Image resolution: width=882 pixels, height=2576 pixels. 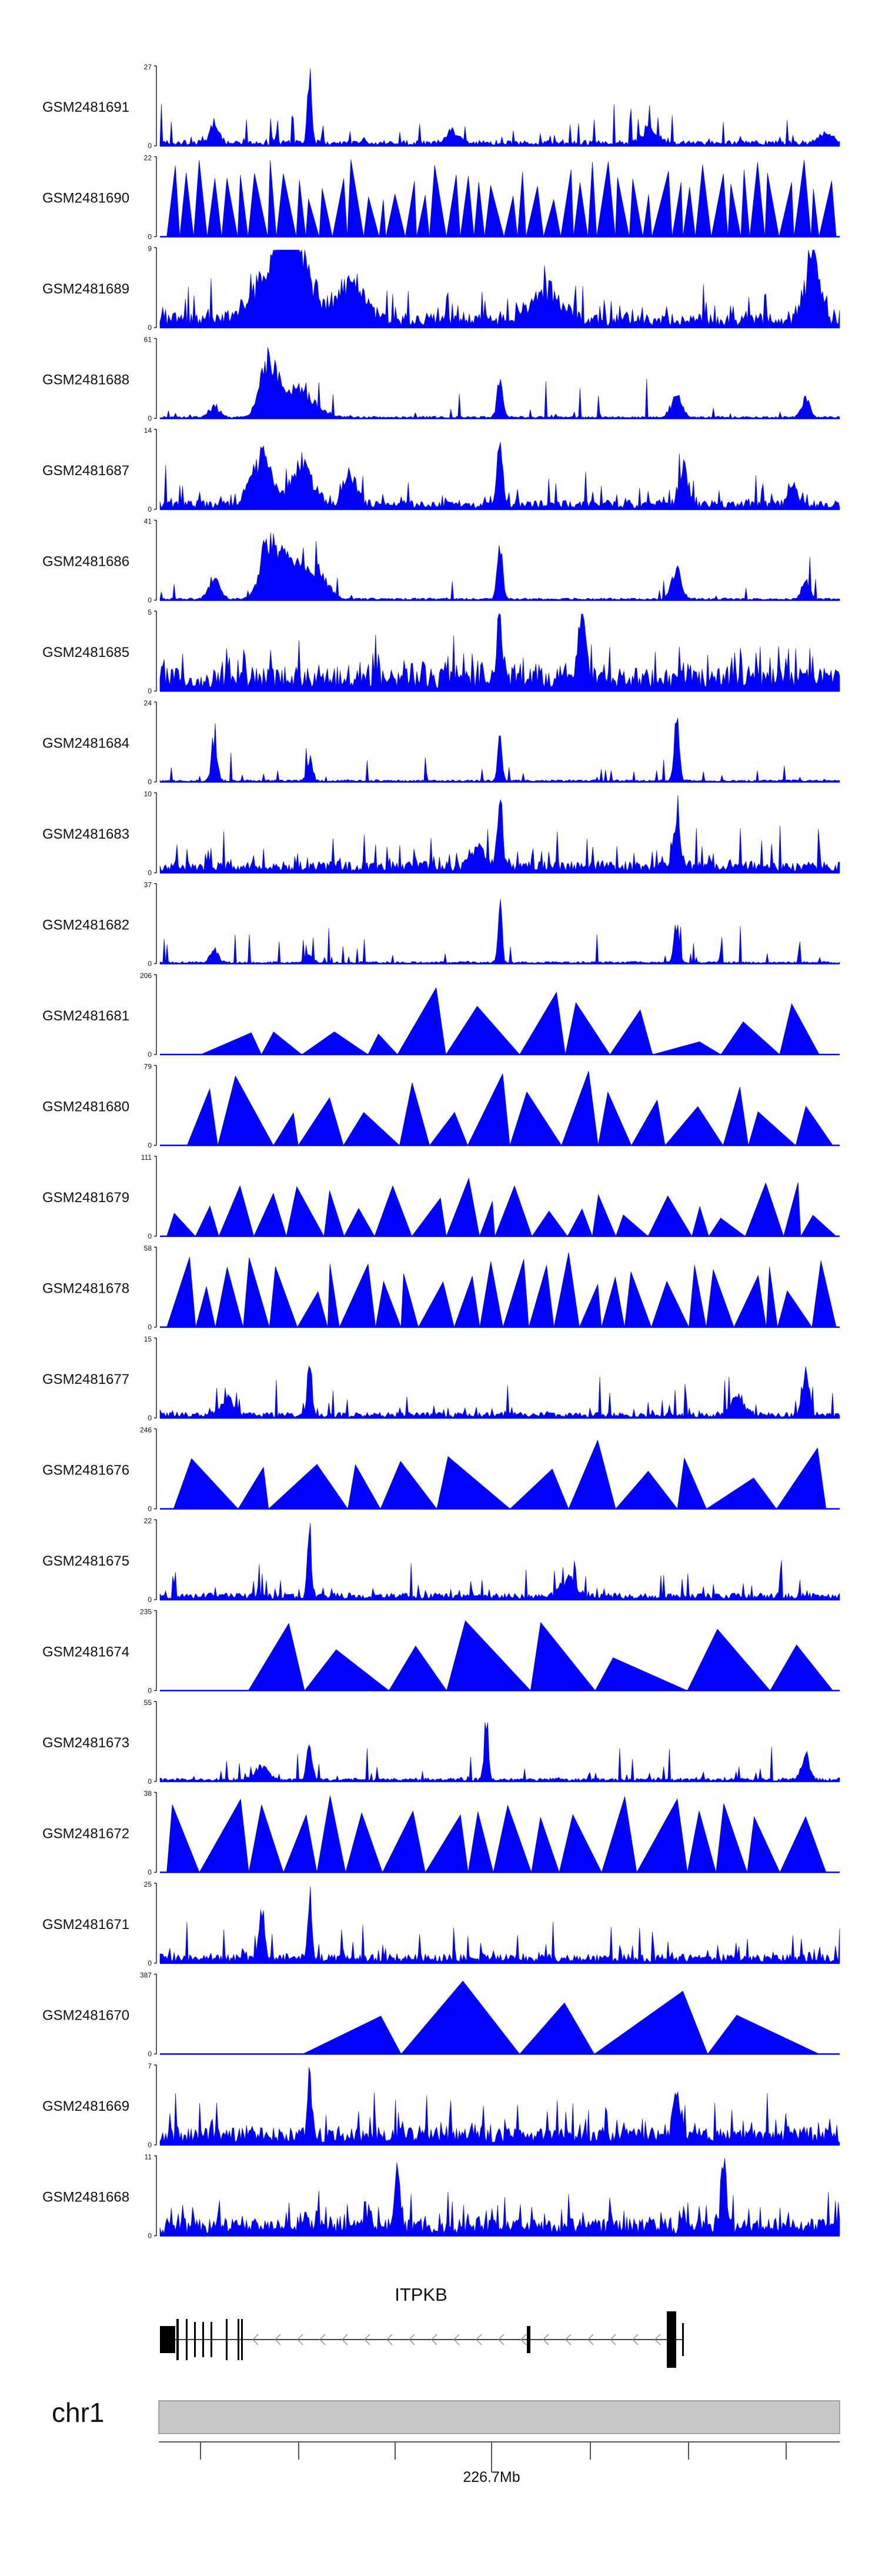 What do you see at coordinates (85, 2106) in the screenshot?
I see `track-name-label: GSM2481669` at bounding box center [85, 2106].